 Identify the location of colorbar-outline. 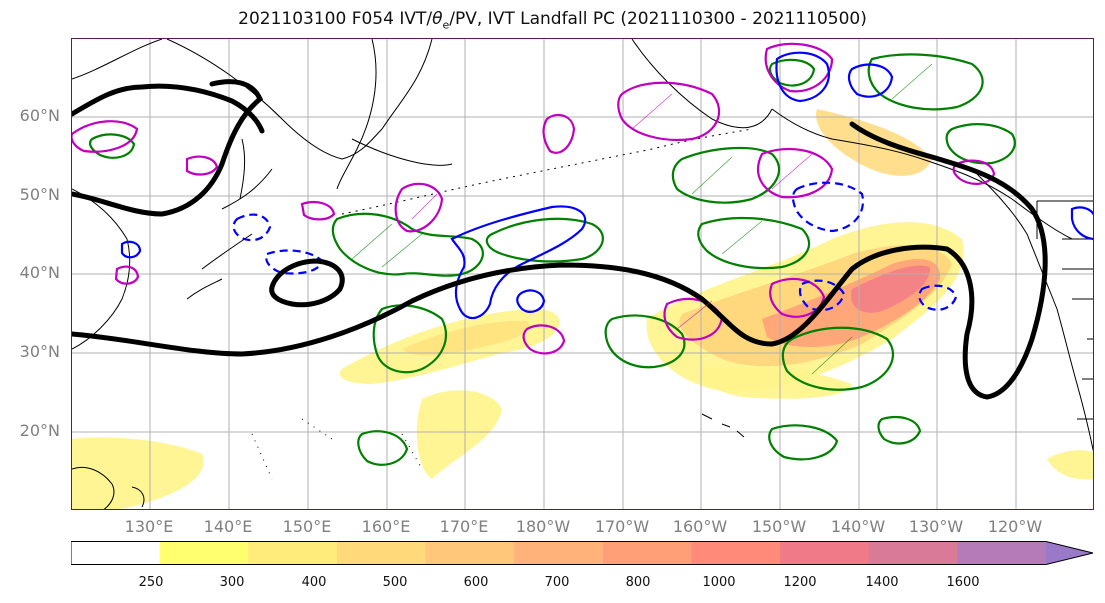
(582, 553).